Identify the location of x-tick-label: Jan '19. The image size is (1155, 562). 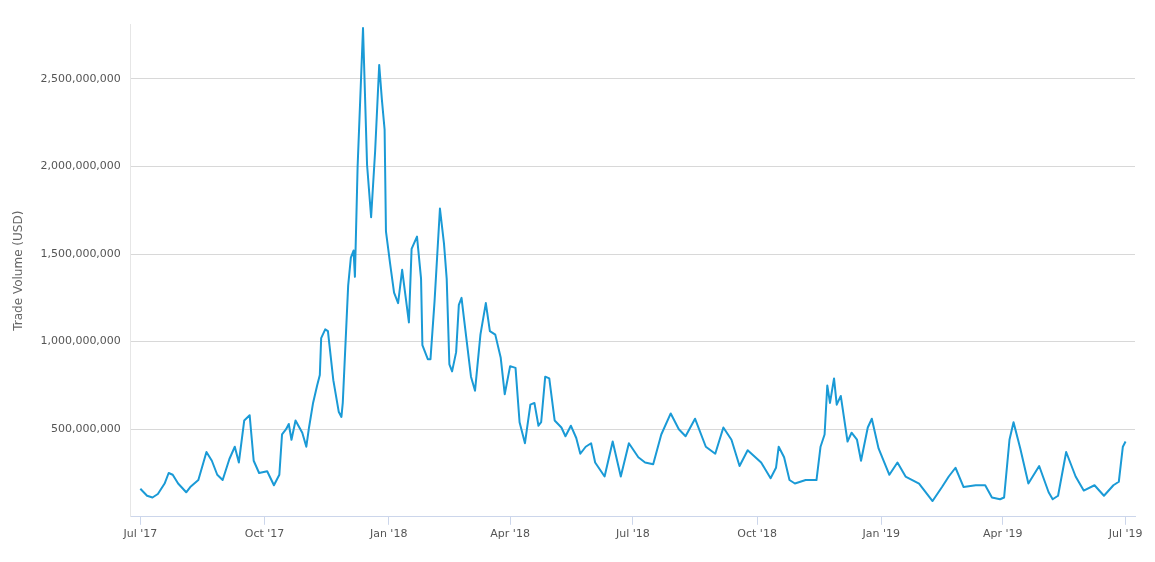
(881, 534).